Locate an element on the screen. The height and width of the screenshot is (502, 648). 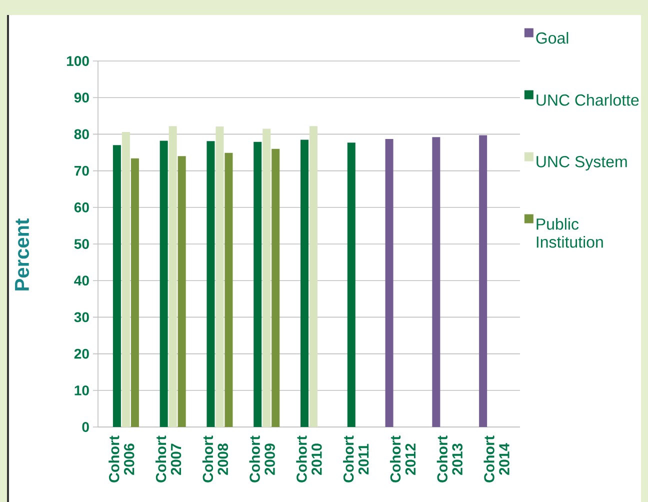
y-tick-label: 60 is located at coordinates (81, 207).